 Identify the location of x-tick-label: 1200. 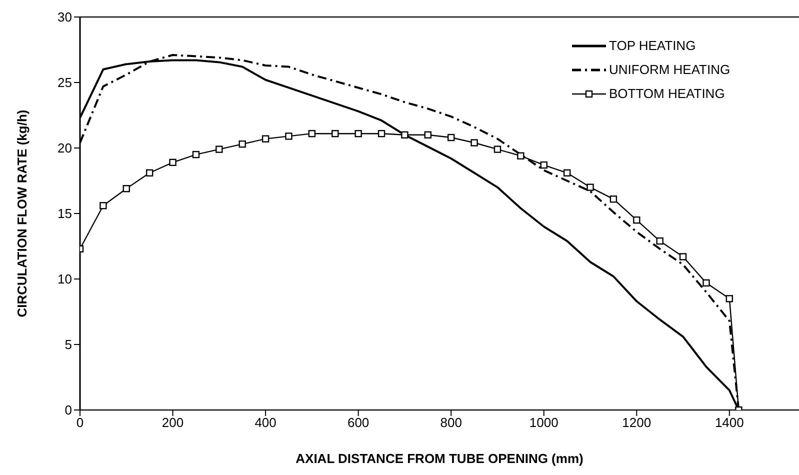
(637, 422).